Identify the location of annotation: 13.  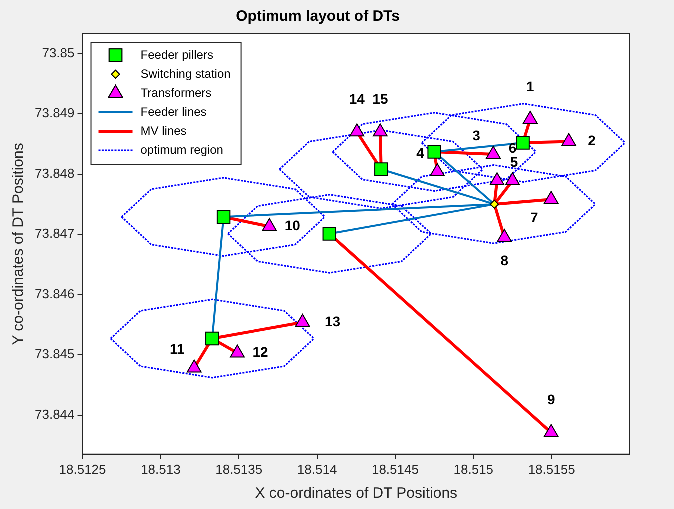
(332, 321).